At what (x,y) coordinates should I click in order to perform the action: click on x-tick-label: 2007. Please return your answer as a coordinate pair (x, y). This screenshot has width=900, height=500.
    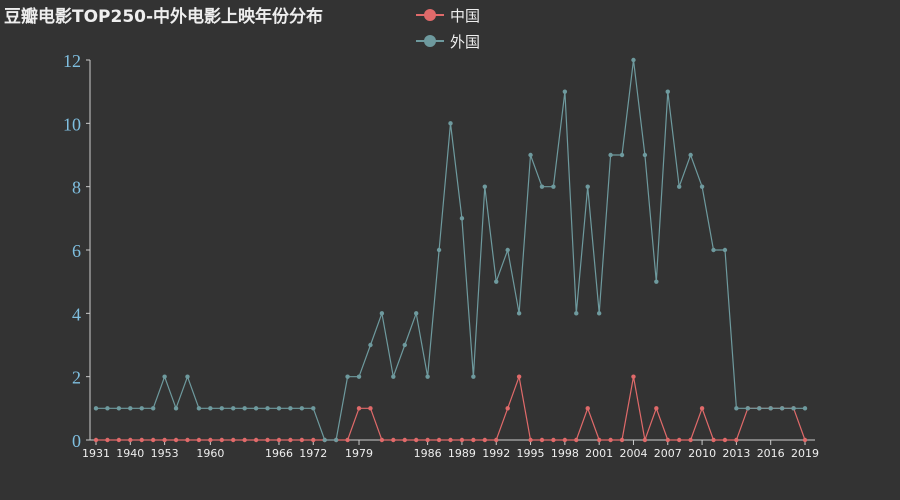
    Looking at the image, I should click on (668, 453).